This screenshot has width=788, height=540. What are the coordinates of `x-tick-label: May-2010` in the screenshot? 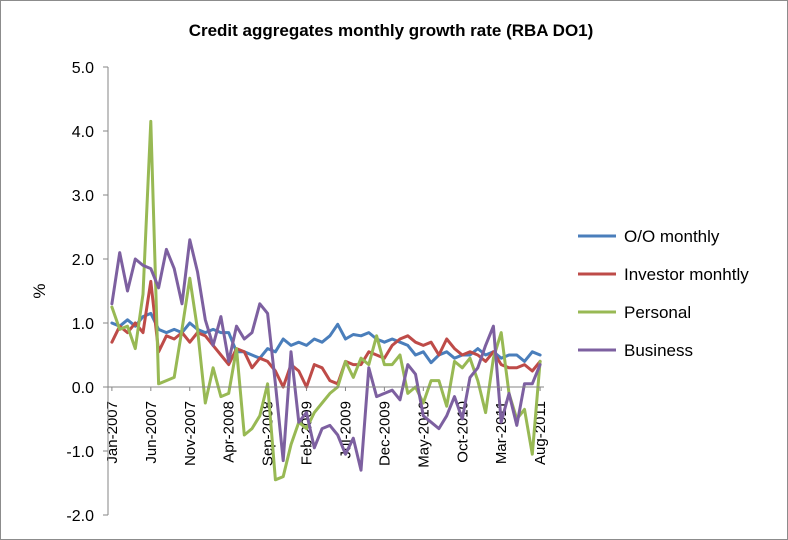 It's located at (423, 434).